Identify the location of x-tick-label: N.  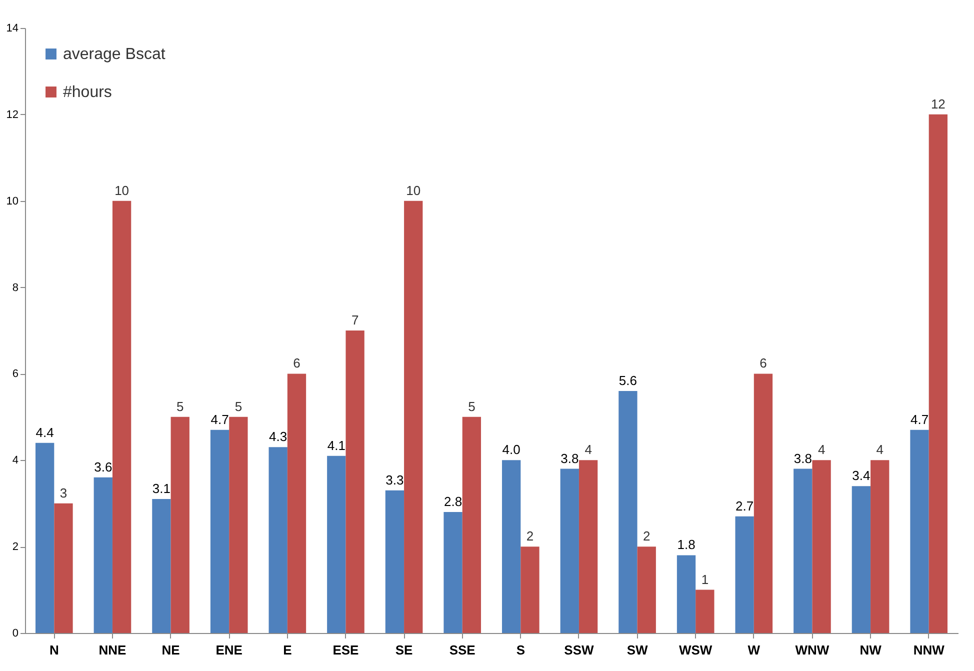
(54, 650).